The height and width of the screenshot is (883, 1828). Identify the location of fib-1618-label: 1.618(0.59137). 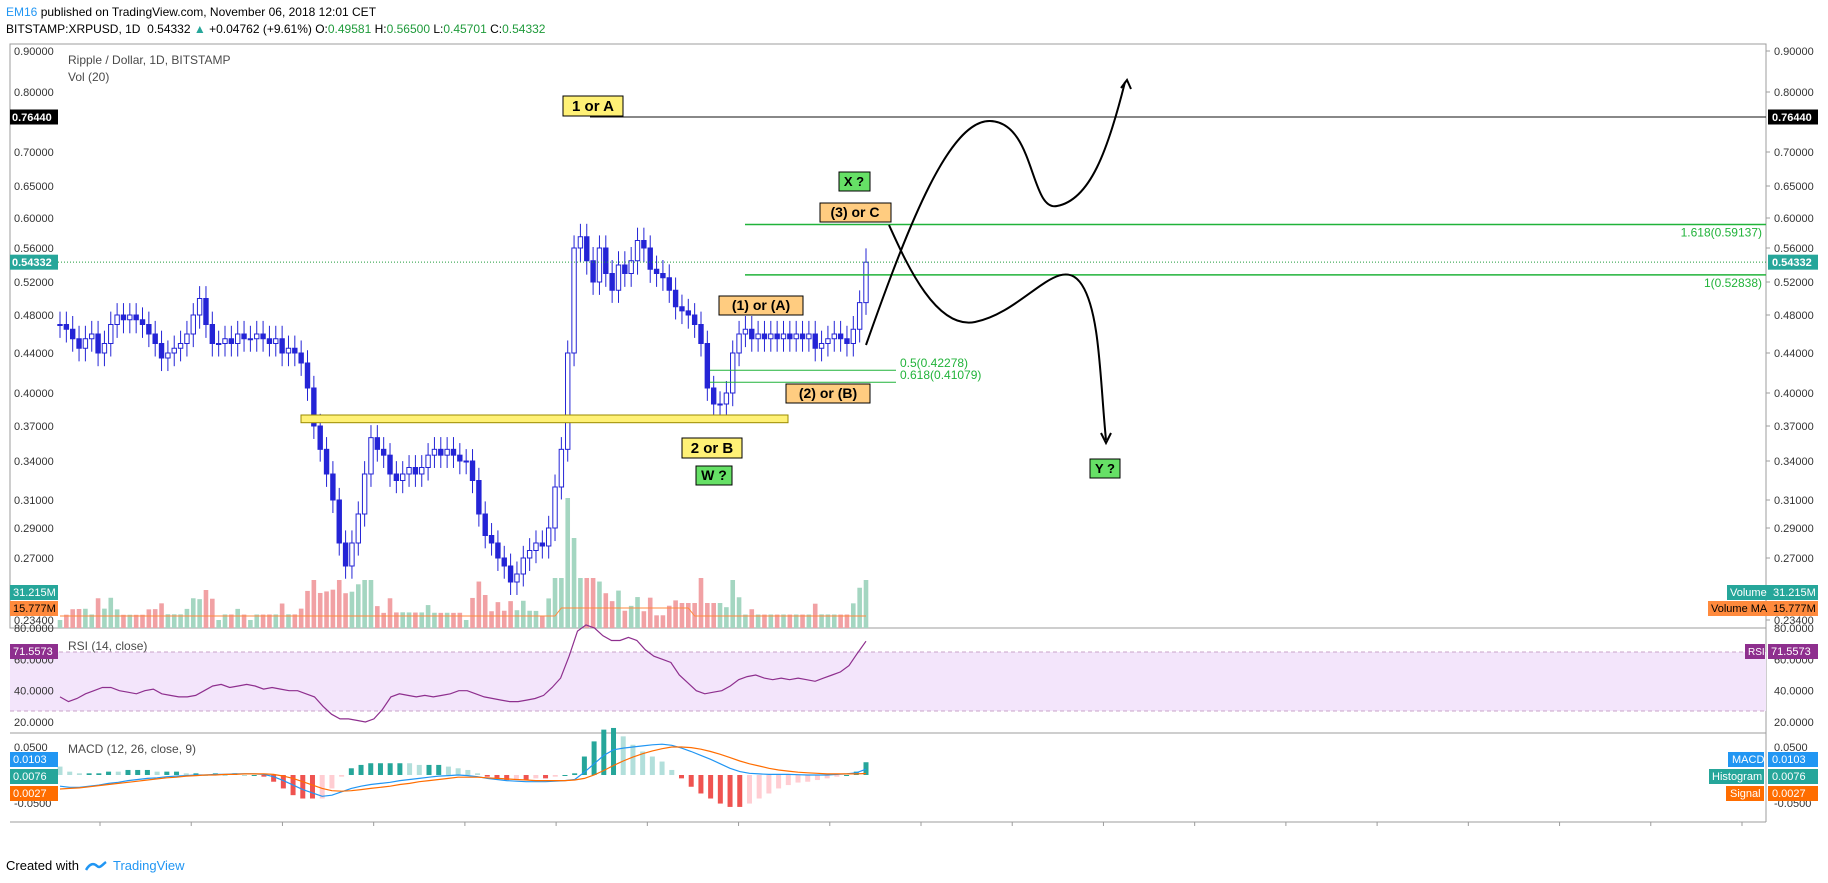
(1721, 232).